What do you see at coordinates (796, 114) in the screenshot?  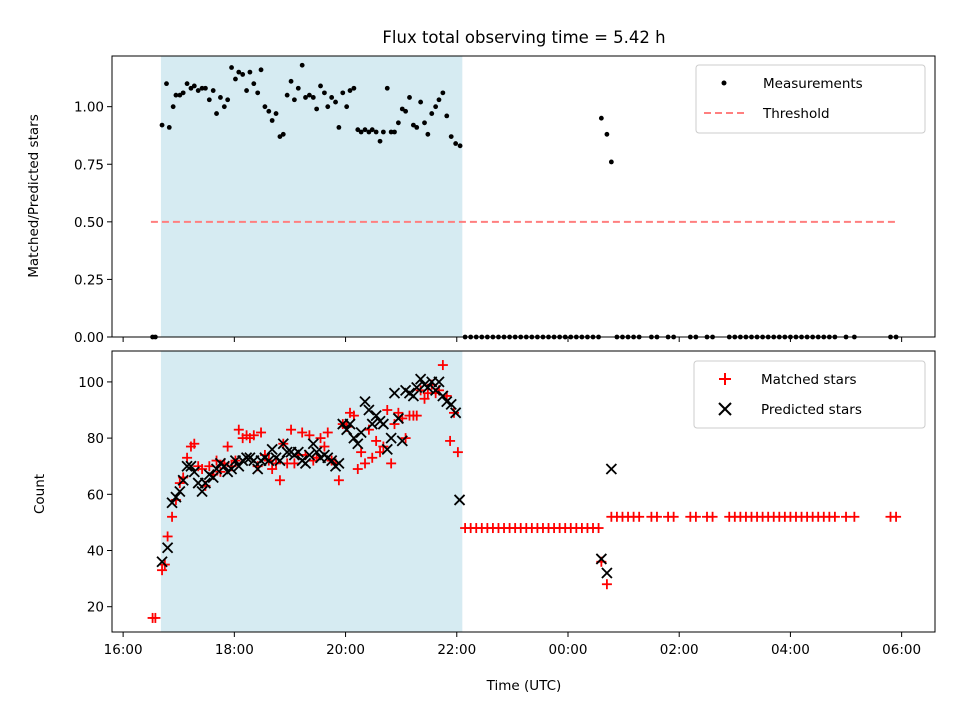 I see `legend-label-threshold: Threshold` at bounding box center [796, 114].